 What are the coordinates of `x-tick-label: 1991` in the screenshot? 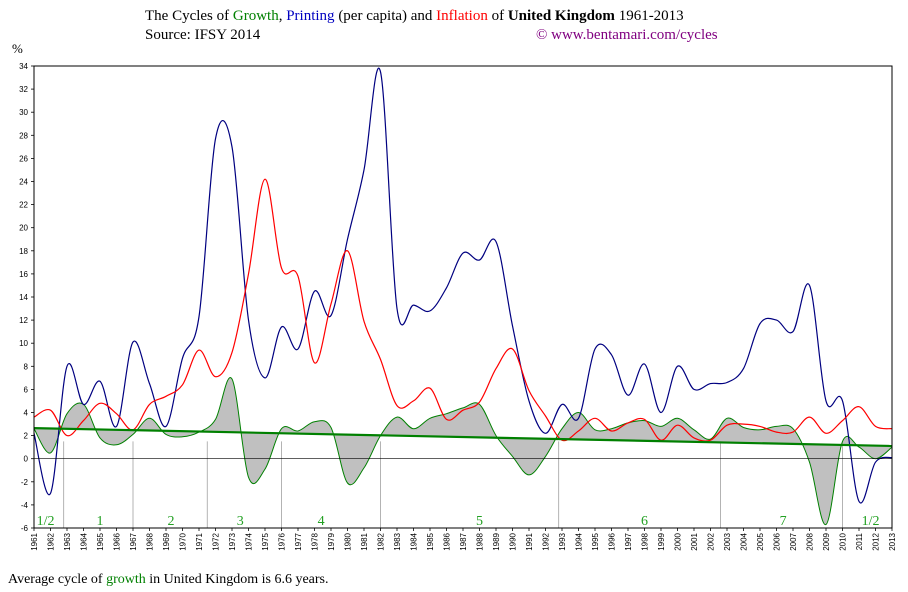 It's located at (529, 541).